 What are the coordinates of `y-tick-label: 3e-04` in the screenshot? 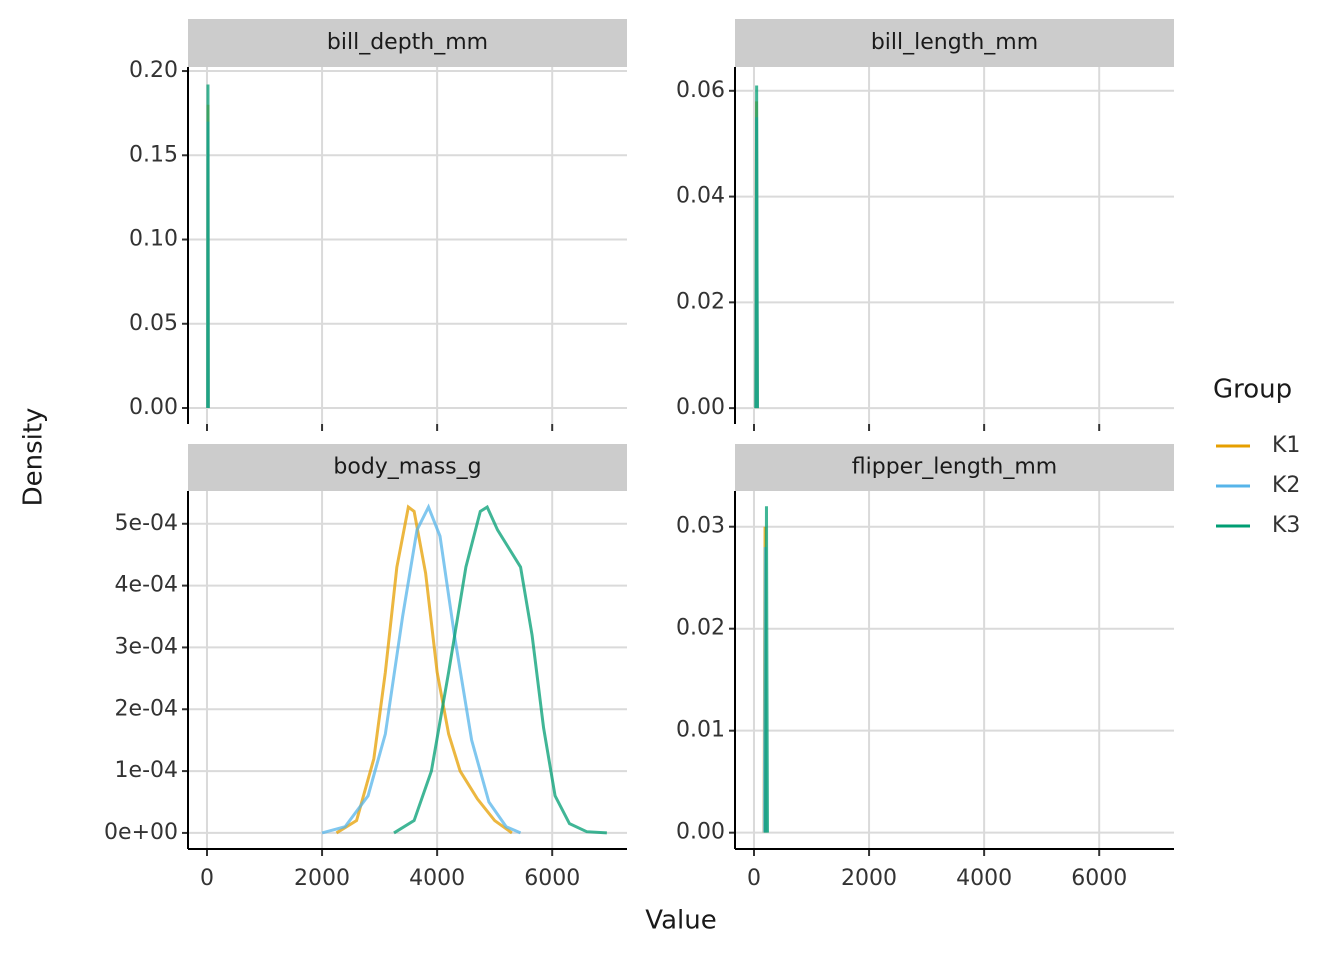 It's located at (146, 646).